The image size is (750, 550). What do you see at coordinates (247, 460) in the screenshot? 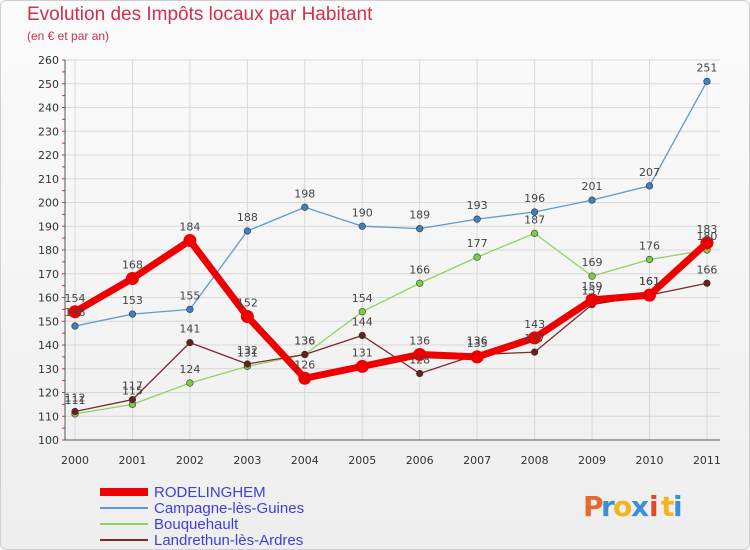
I see `x-tick-label: 2003` at bounding box center [247, 460].